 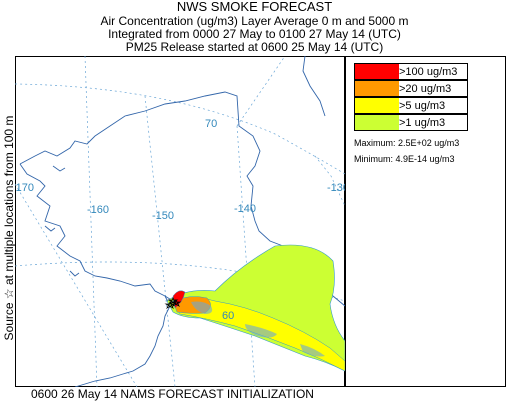 What do you see at coordinates (245, 209) in the screenshot?
I see `lon-140-label: -140` at bounding box center [245, 209].